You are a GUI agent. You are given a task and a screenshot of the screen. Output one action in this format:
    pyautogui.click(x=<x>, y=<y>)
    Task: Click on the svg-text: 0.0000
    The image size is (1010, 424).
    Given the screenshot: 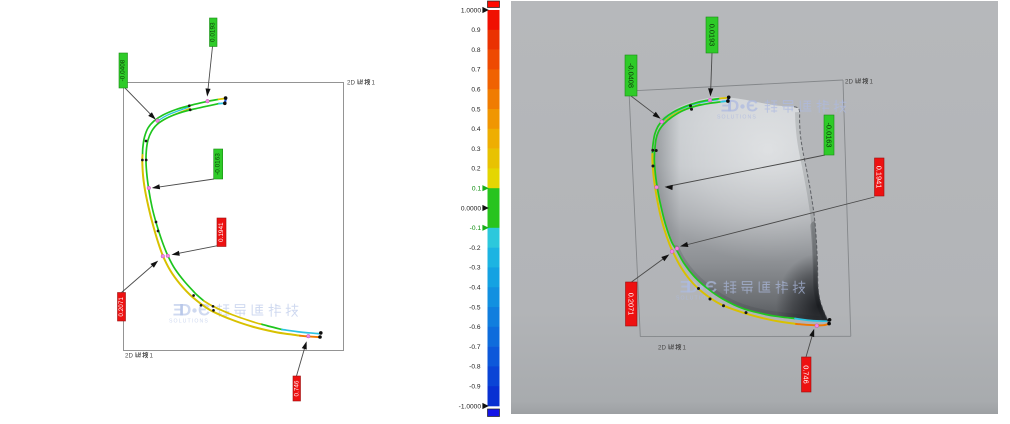 What is the action you would take?
    pyautogui.click(x=471, y=208)
    